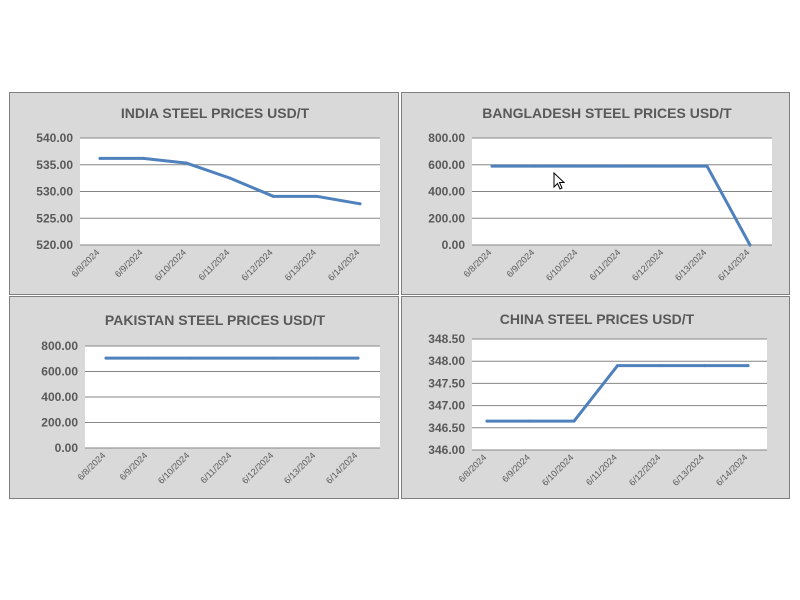 This screenshot has width=800, height=600. What do you see at coordinates (341, 467) in the screenshot?
I see `pakistan-x-tick-label: 6/14/2024` at bounding box center [341, 467].